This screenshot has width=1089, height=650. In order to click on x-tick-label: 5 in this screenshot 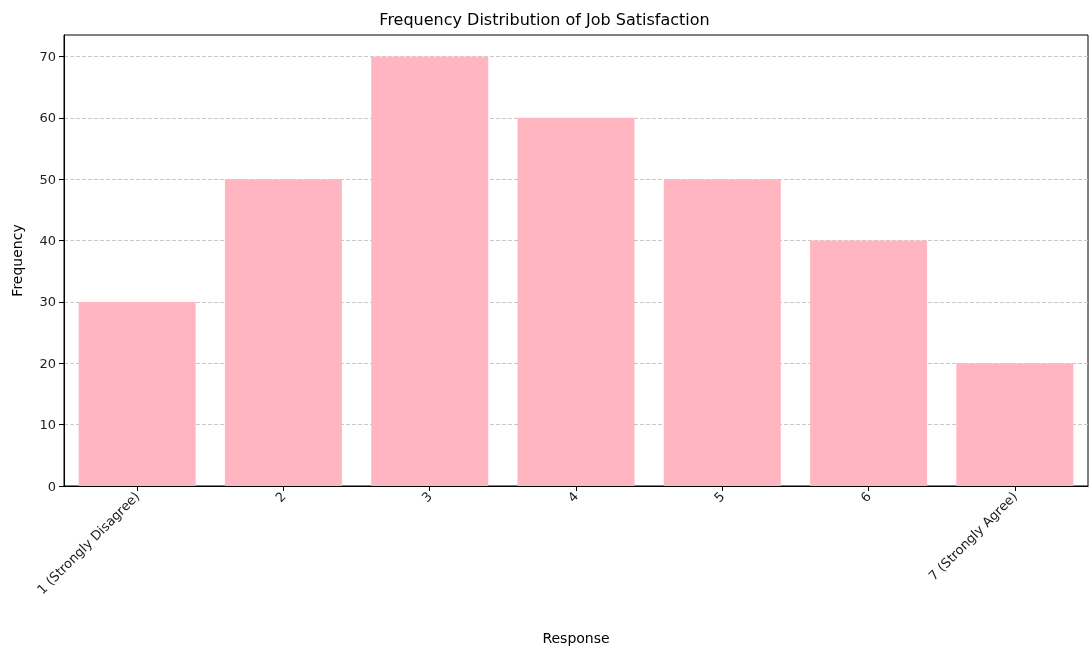, I will do `click(719, 497)`.